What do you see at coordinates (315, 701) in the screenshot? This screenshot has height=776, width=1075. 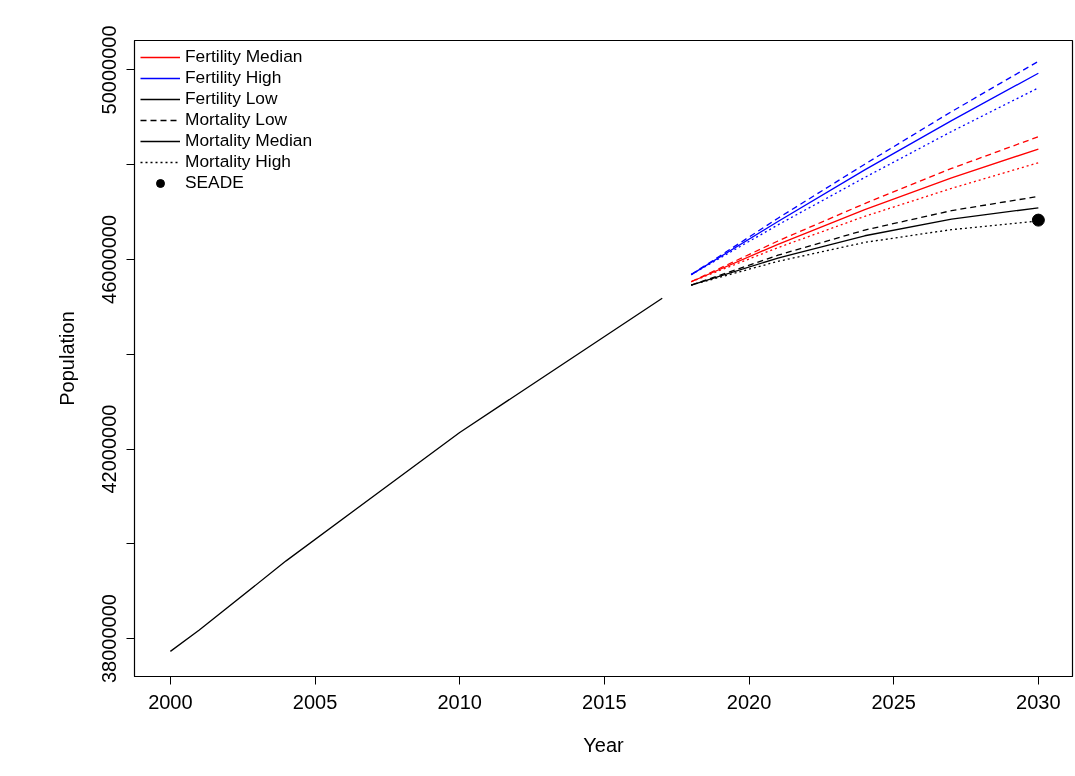 I see `x-tick-label: 2005` at bounding box center [315, 701].